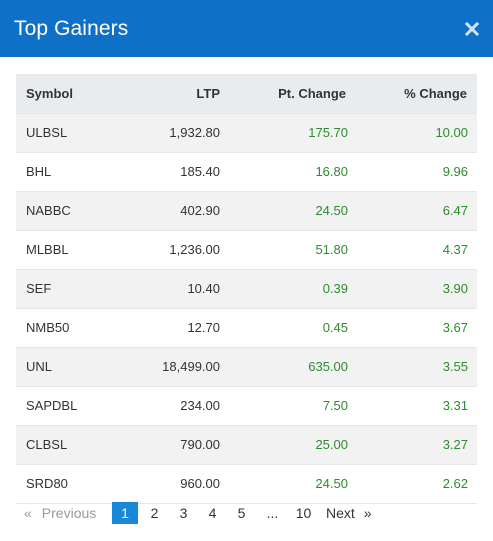 The image size is (493, 541). I want to click on table-row: NABBC 402.90 24.50 6.47, so click(246, 211).